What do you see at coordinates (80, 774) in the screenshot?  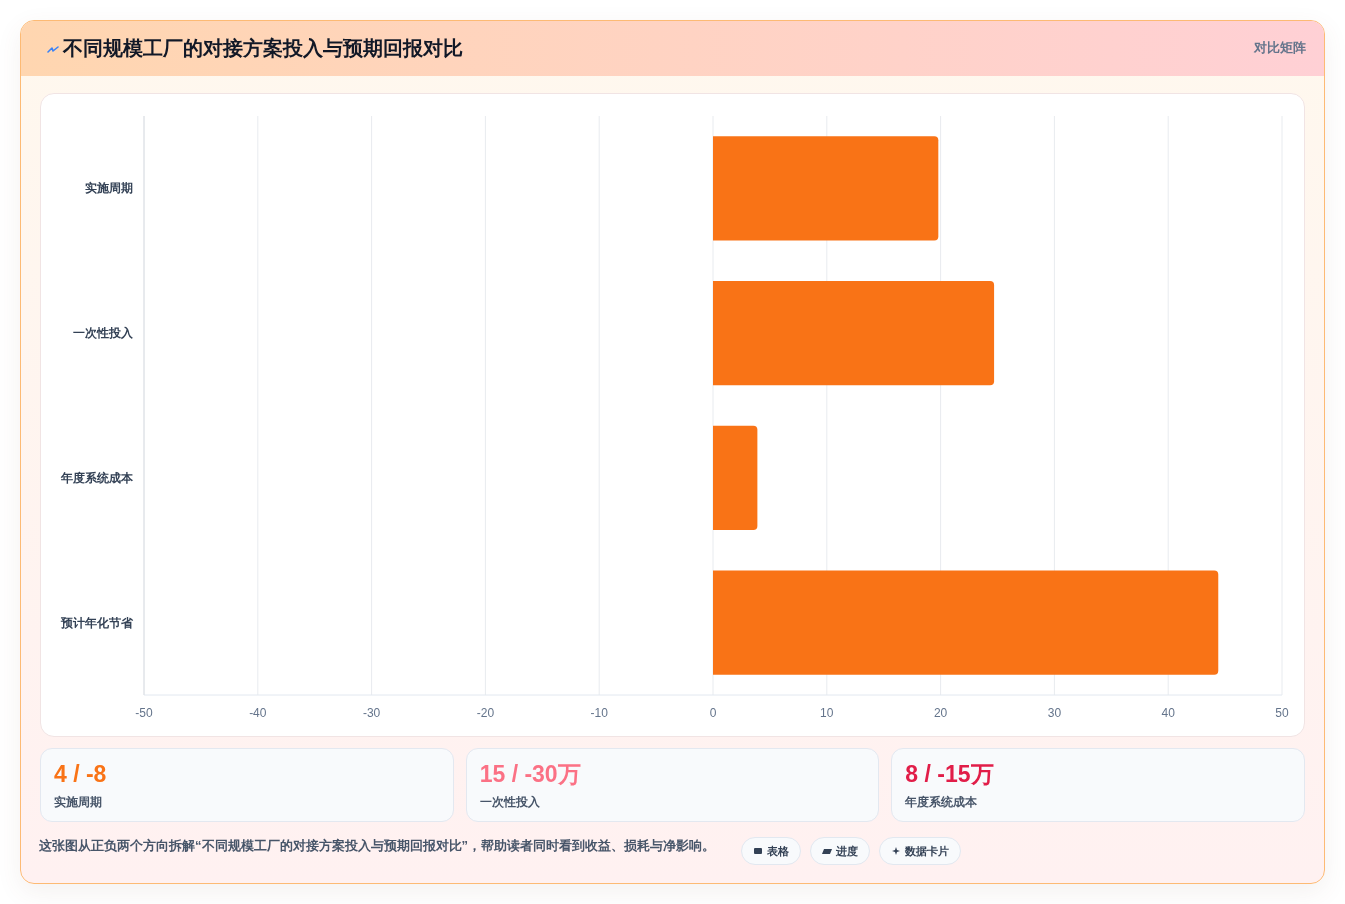 I see `text: 4 / -8` at bounding box center [80, 774].